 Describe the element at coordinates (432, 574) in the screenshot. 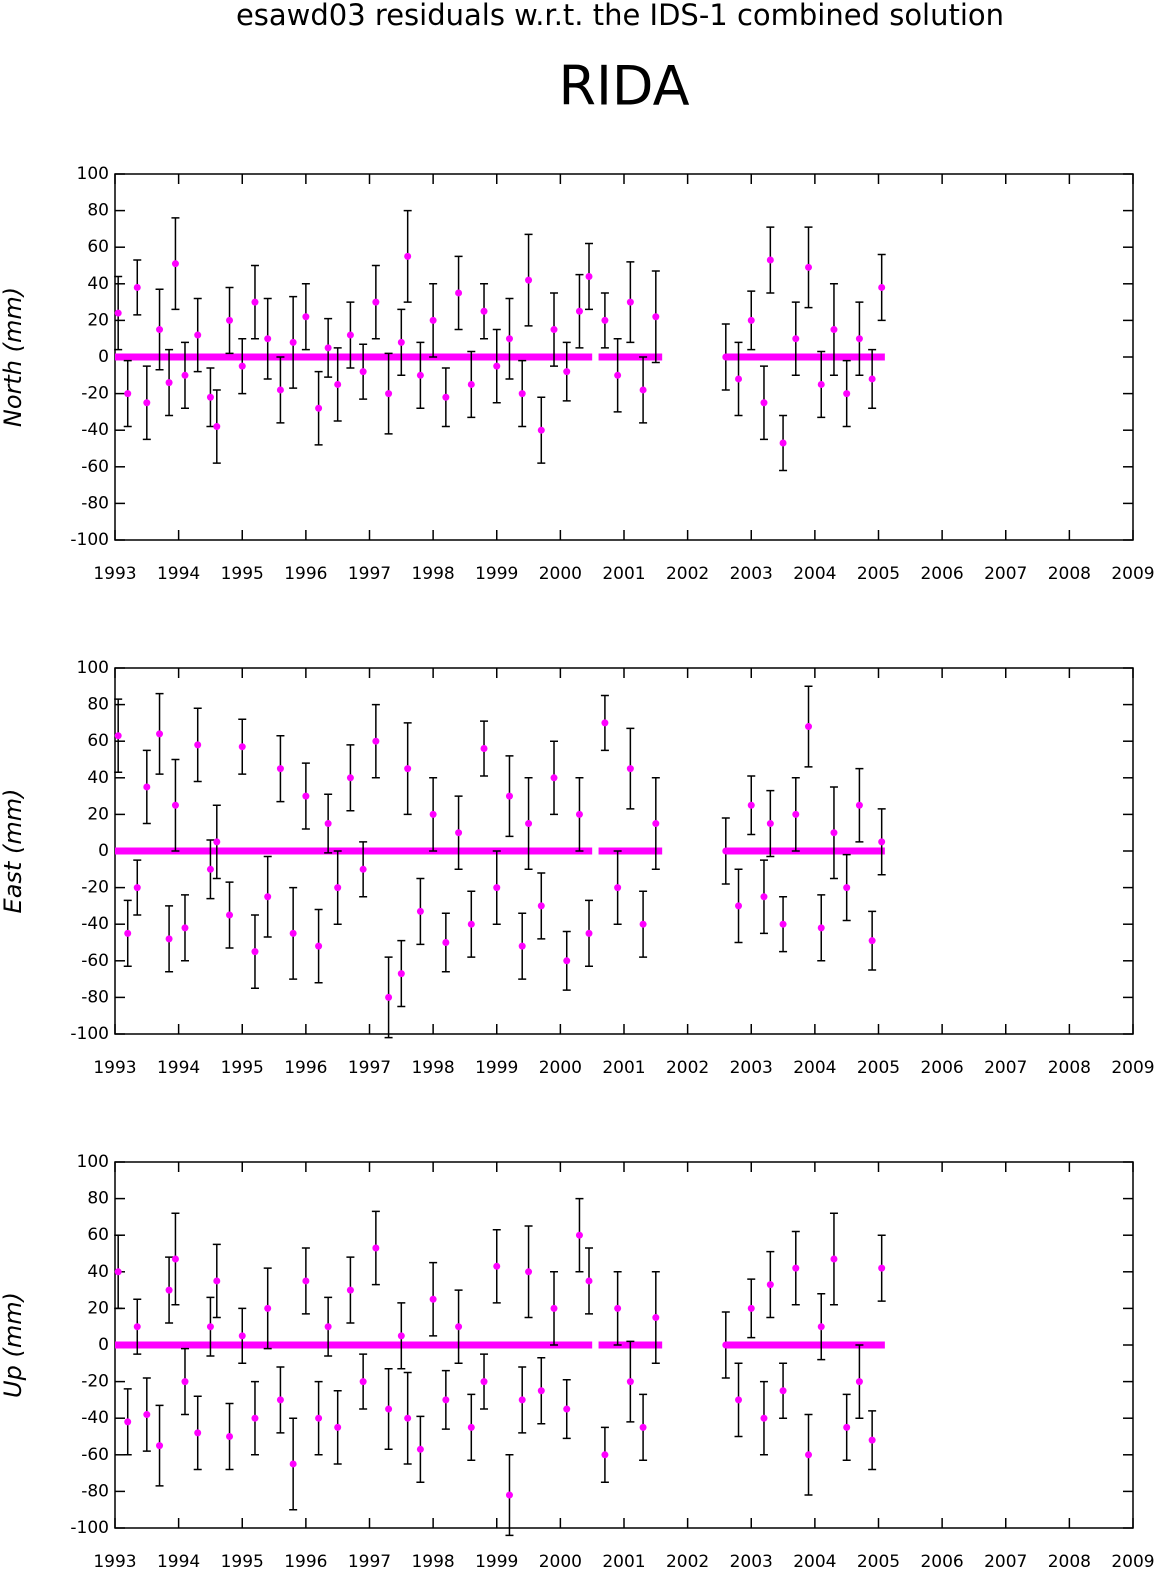

I see `x-tick-label: 1998` at that location.